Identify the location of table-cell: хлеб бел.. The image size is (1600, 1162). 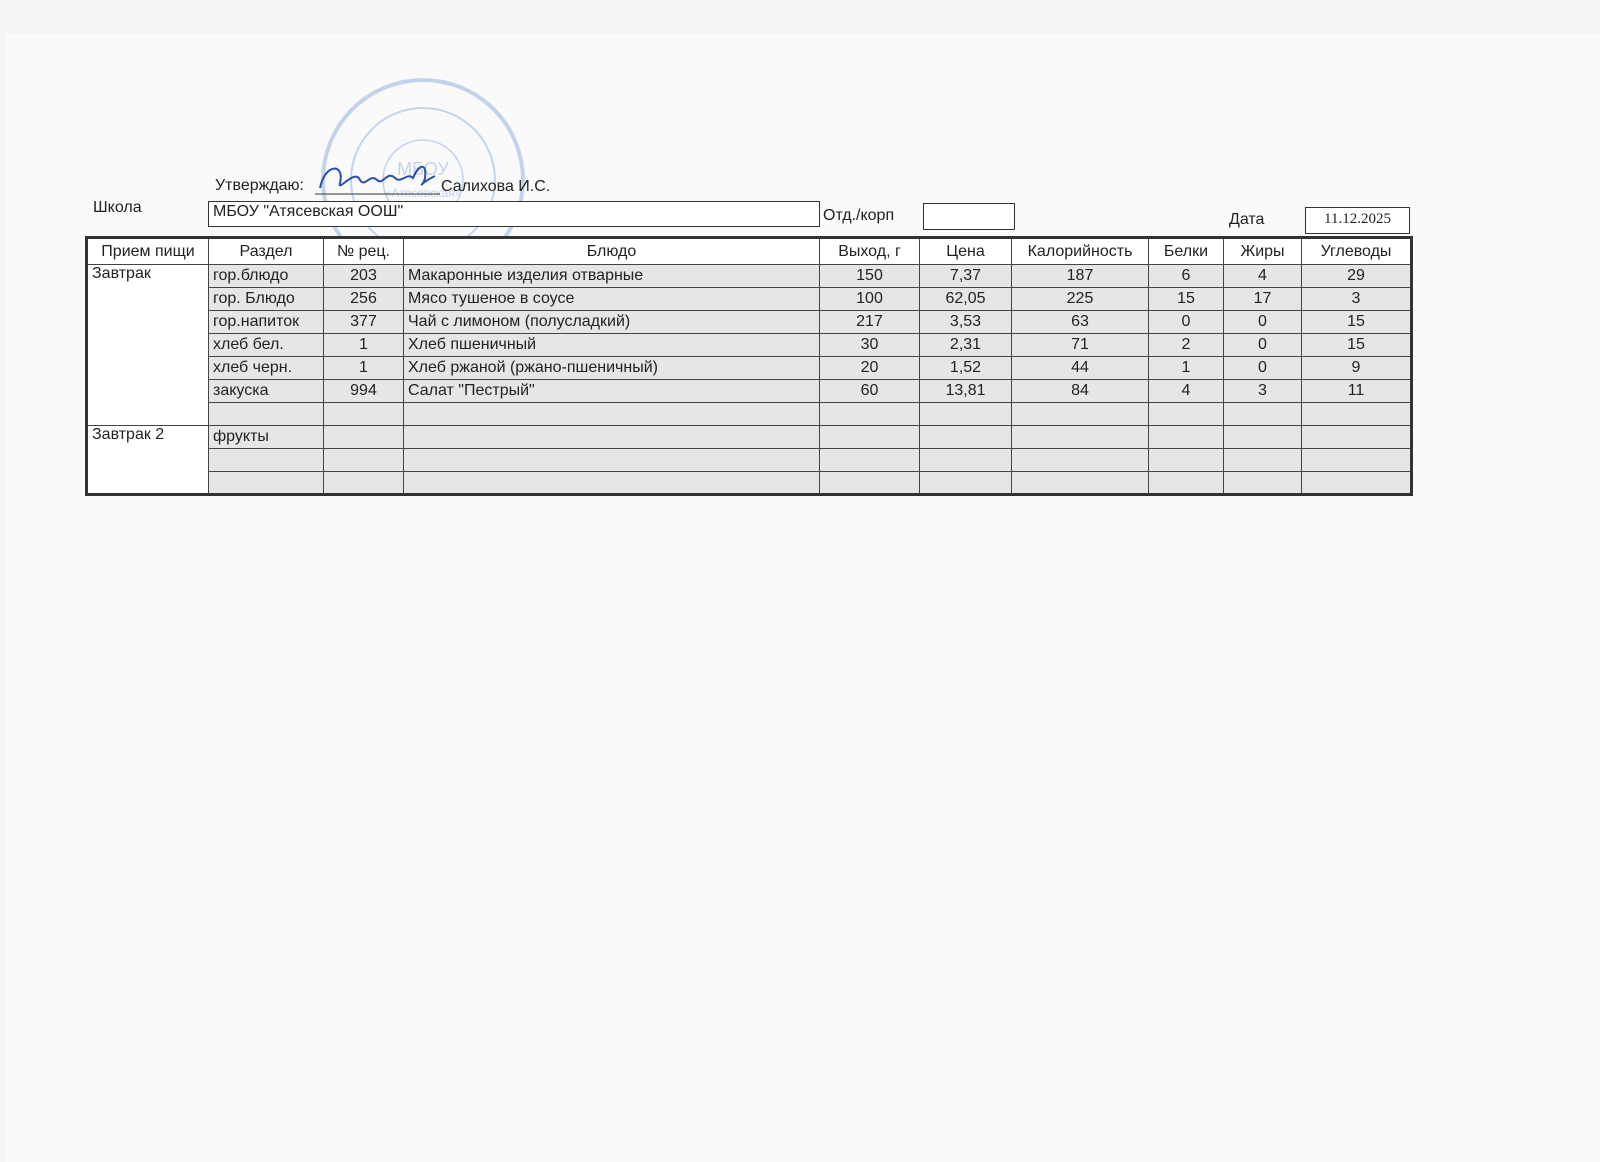
(266, 345).